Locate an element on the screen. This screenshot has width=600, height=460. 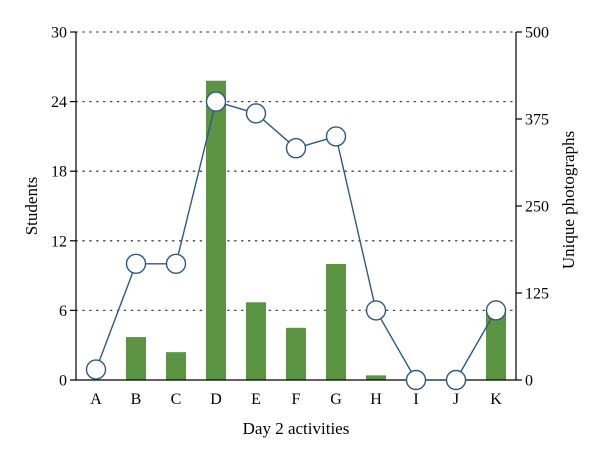
line-point-B is located at coordinates (136, 263).